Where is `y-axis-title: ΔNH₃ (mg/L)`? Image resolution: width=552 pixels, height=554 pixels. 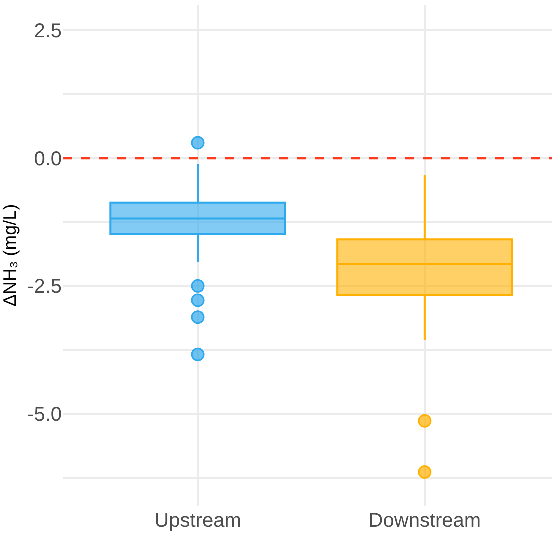
y-axis-title: ΔNH₃ (mg/L) is located at coordinates (10, 255).